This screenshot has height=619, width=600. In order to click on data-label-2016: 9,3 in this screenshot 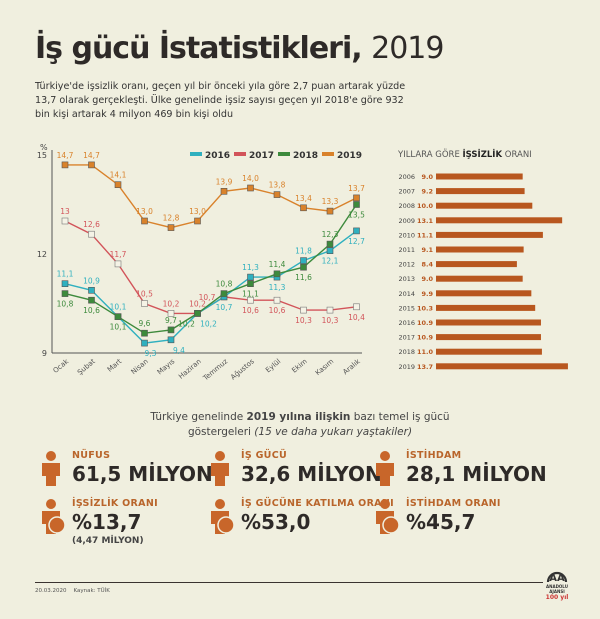, I will do `click(151, 353)`.